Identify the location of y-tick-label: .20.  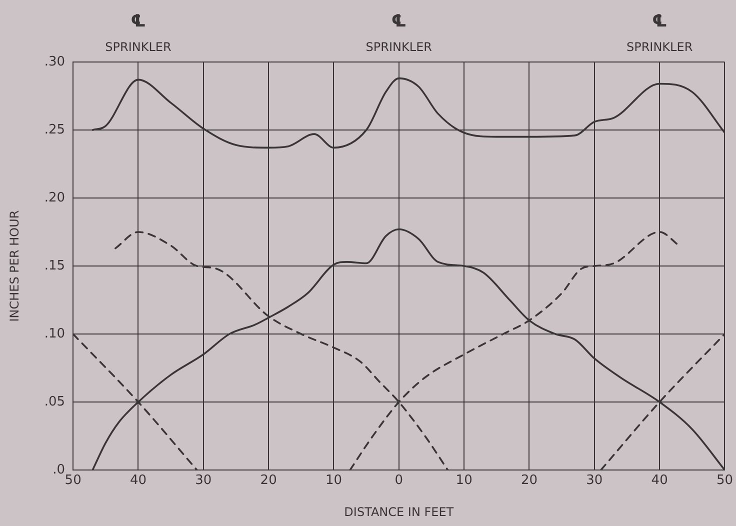
(55, 198).